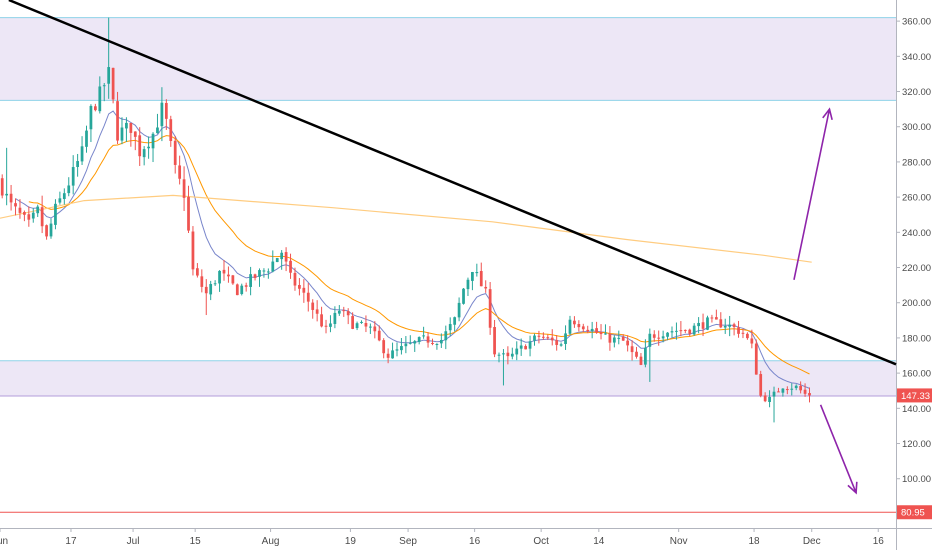 Image resolution: width=932 pixels, height=555 pixels. Describe the element at coordinates (827, 113) in the screenshot. I see `arrow-0-head` at that location.